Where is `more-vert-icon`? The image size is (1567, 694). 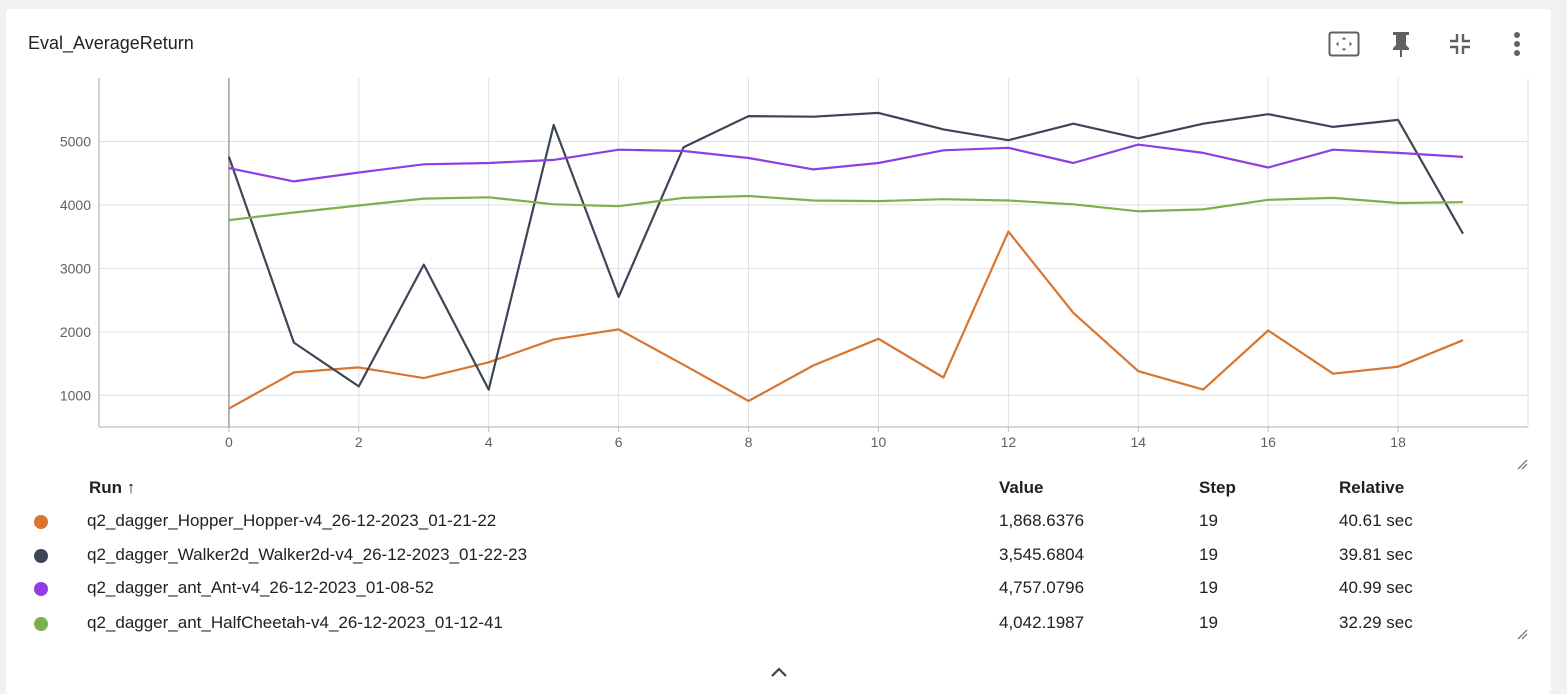 more-vert-icon is located at coordinates (1517, 44).